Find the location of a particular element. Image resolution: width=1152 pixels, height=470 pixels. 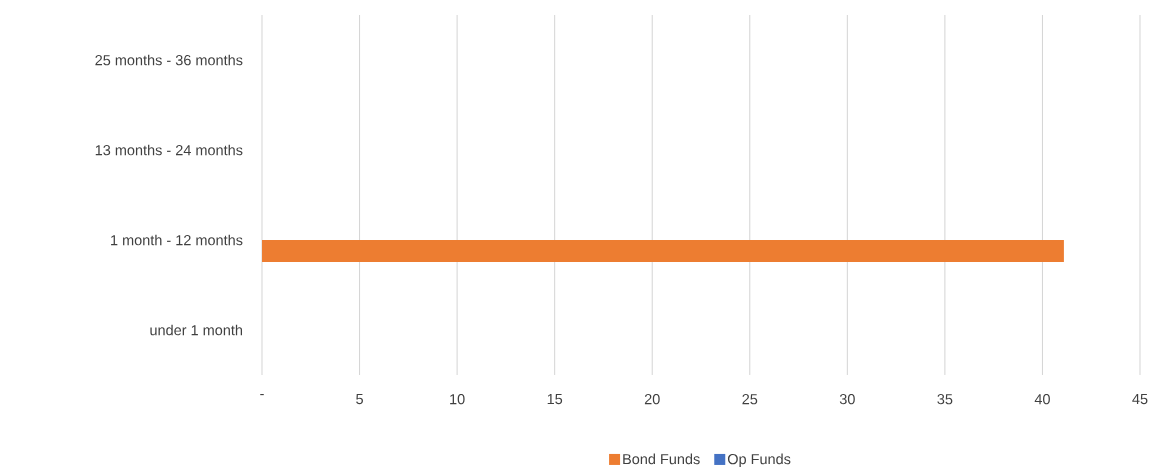

y-tick-label: 25 months - 36 months is located at coordinates (169, 60).